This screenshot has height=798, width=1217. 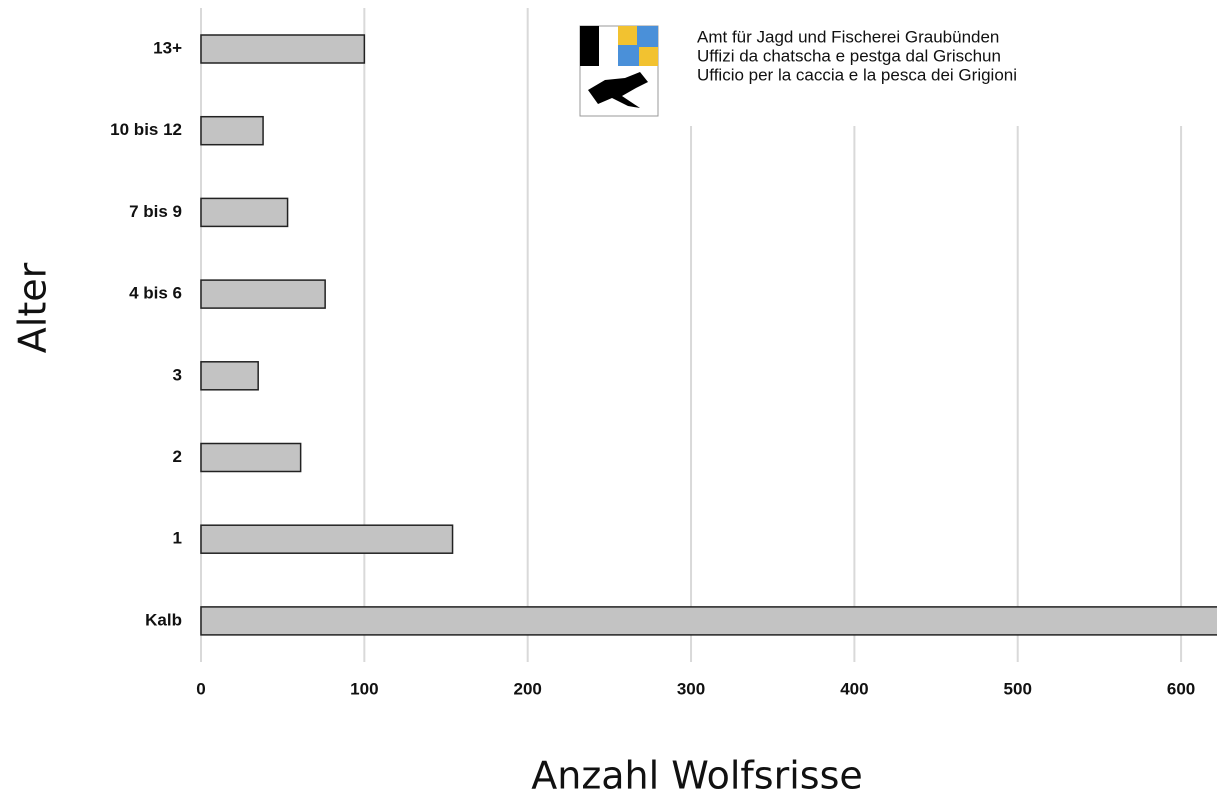 I want to click on y-tick-label: Kalb, so click(x=163, y=619).